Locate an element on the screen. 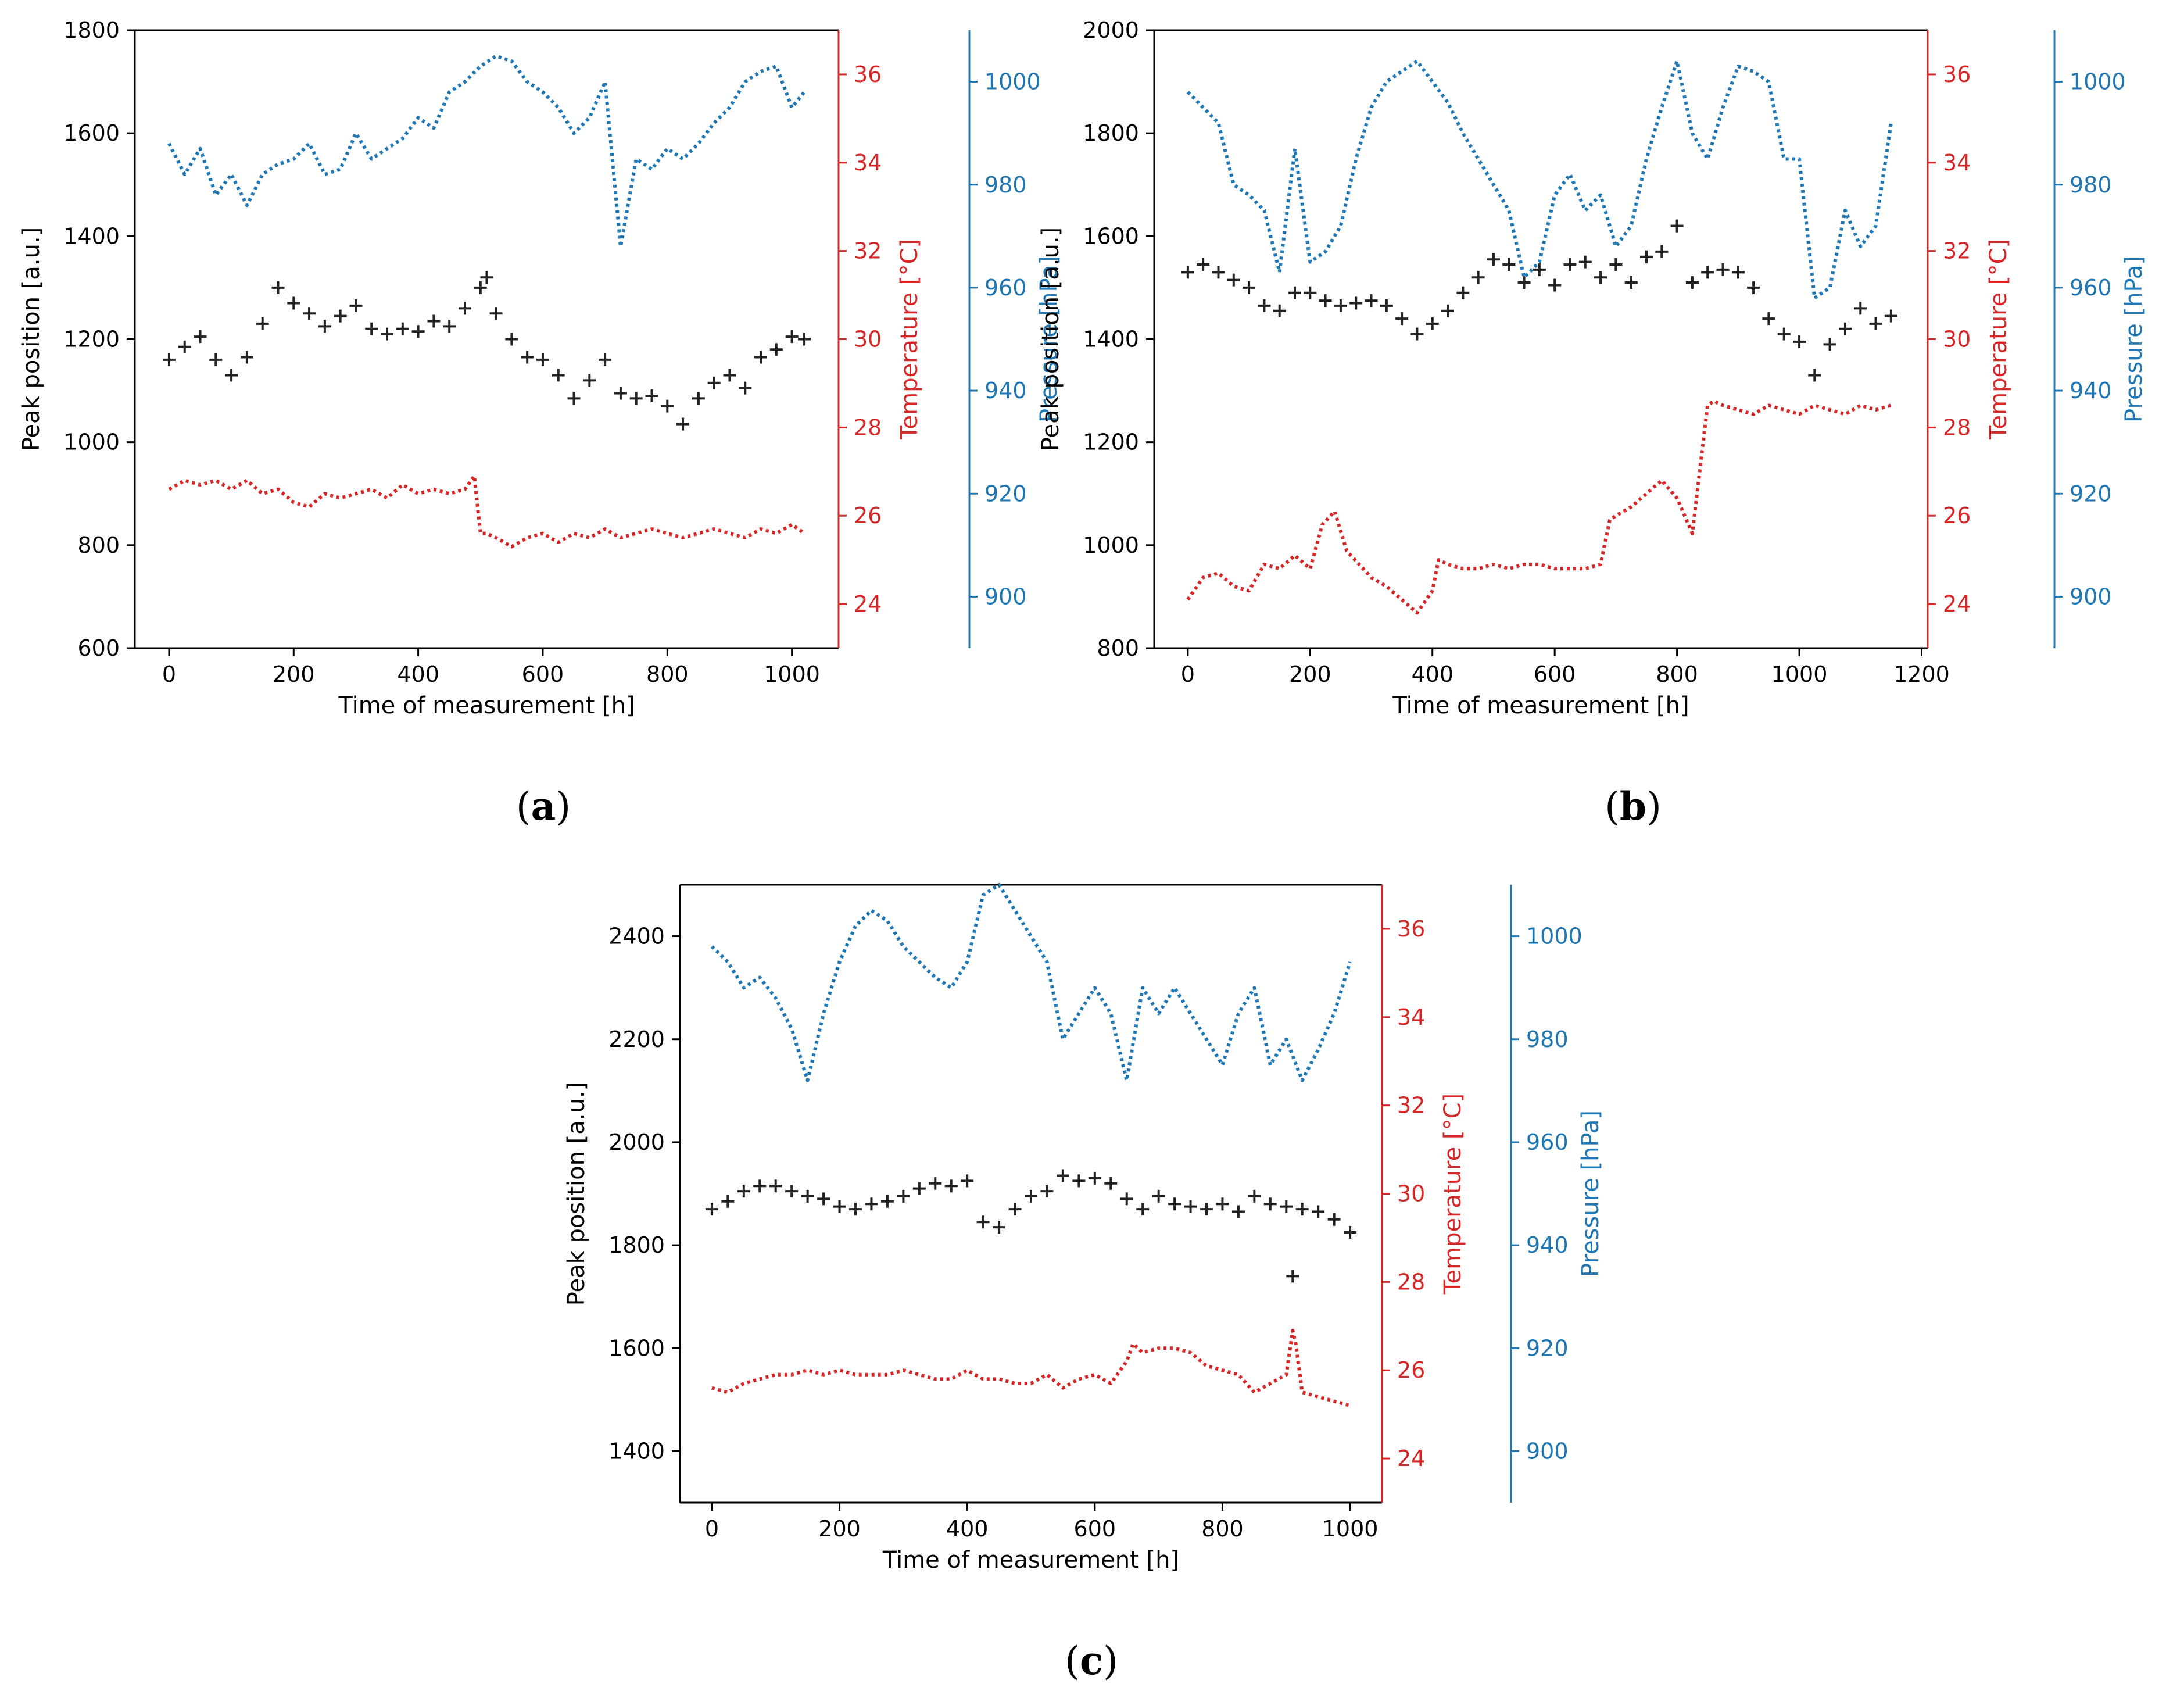  y-tick-label: 1200 is located at coordinates (92, 339).